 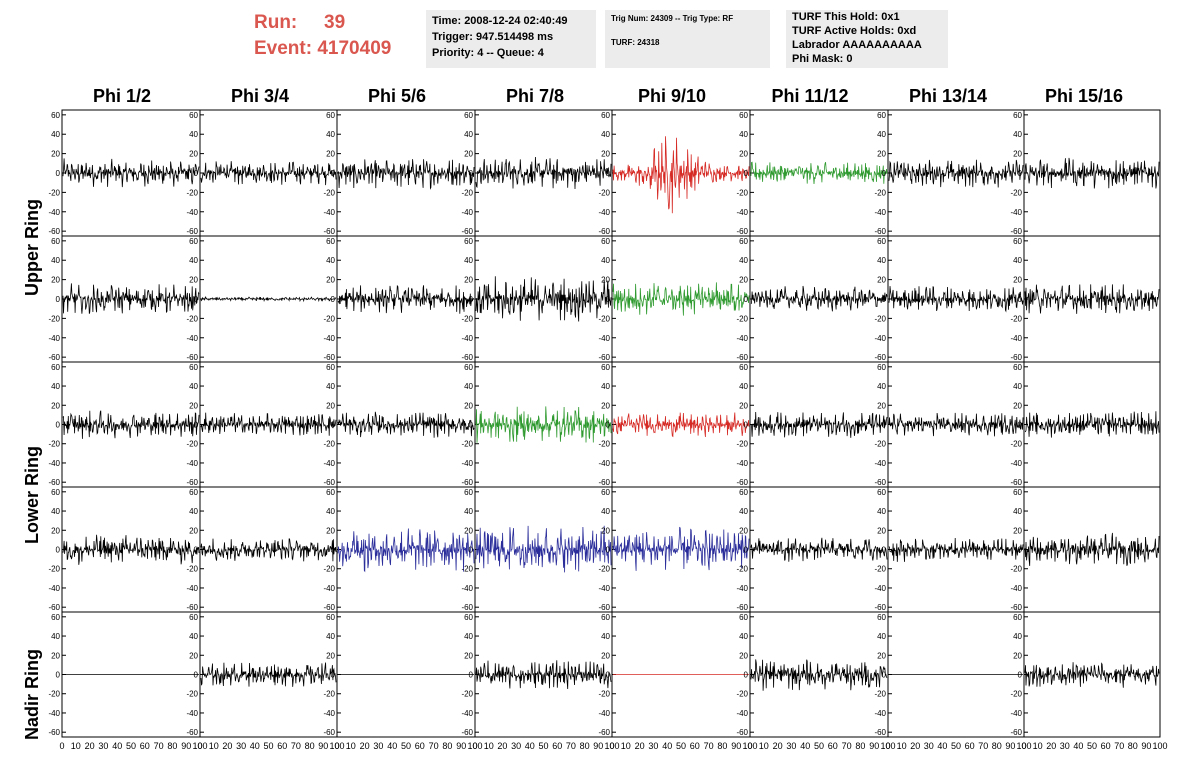 I want to click on panel-frame, so click(x=956, y=173).